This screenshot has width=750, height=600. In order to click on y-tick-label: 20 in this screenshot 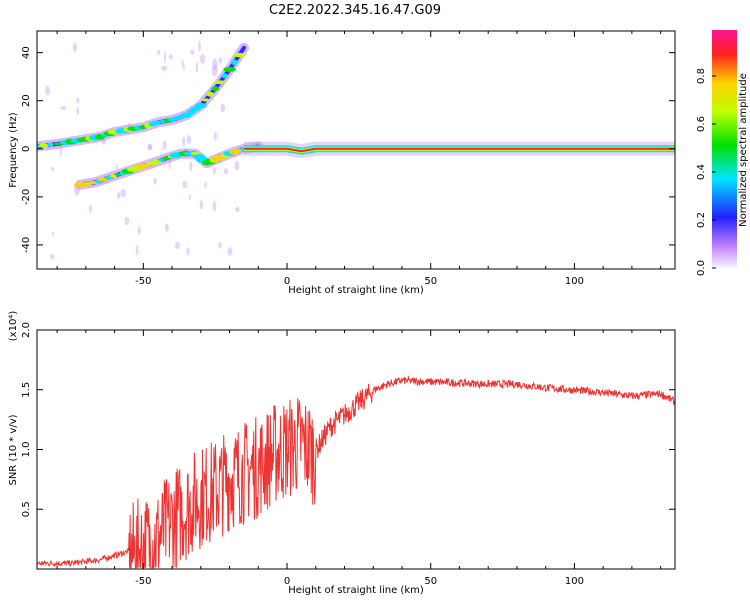, I will do `click(26, 100)`.